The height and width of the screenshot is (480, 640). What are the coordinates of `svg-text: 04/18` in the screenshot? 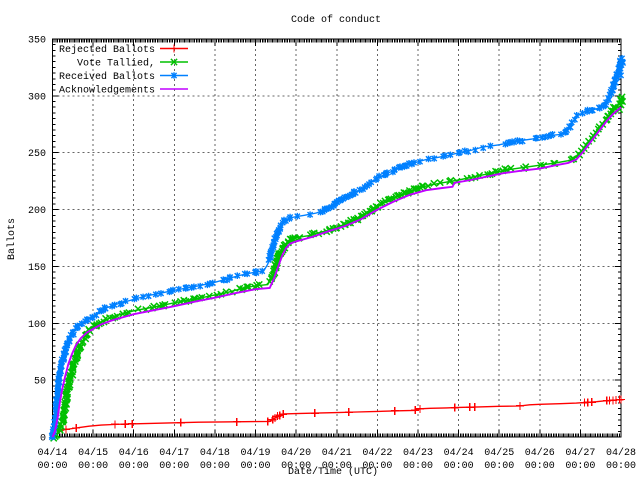 It's located at (215, 453).